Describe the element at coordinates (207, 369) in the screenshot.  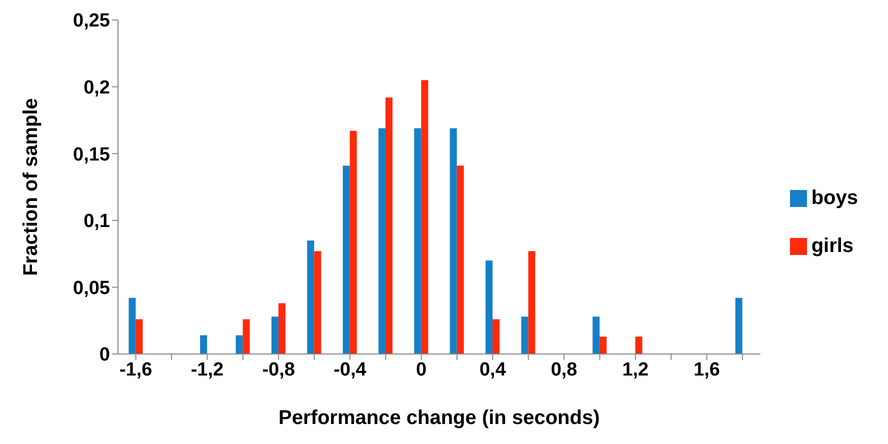
I see `x-tick-label: -1,2` at that location.